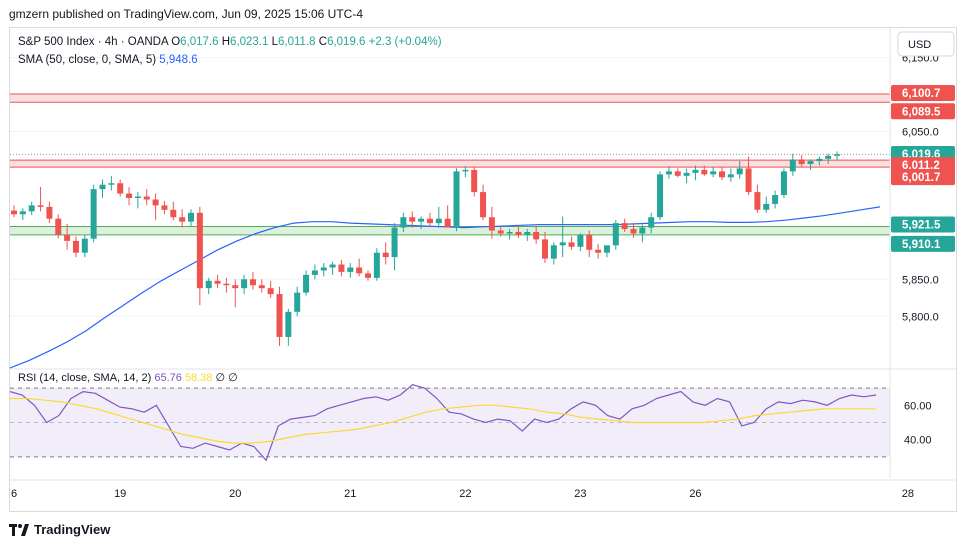 The width and height of the screenshot is (970, 546). I want to click on level-label-text: 6,001.7, so click(921, 178).